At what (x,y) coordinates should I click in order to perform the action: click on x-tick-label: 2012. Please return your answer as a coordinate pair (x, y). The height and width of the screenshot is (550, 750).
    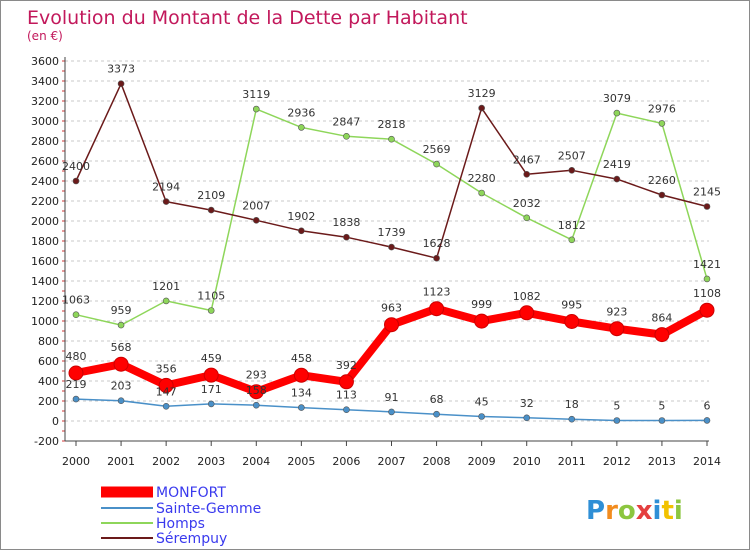
    Looking at the image, I should click on (617, 461).